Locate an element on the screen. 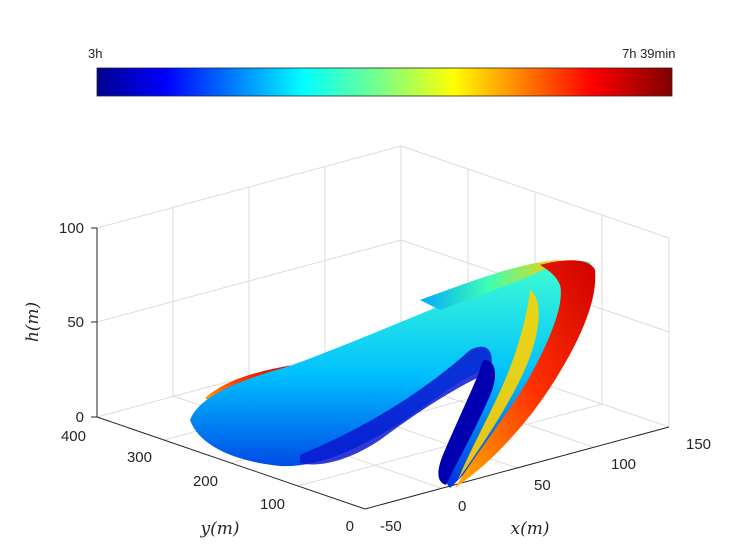 The image size is (743, 558). surface-blue-stem is located at coordinates (467, 422).